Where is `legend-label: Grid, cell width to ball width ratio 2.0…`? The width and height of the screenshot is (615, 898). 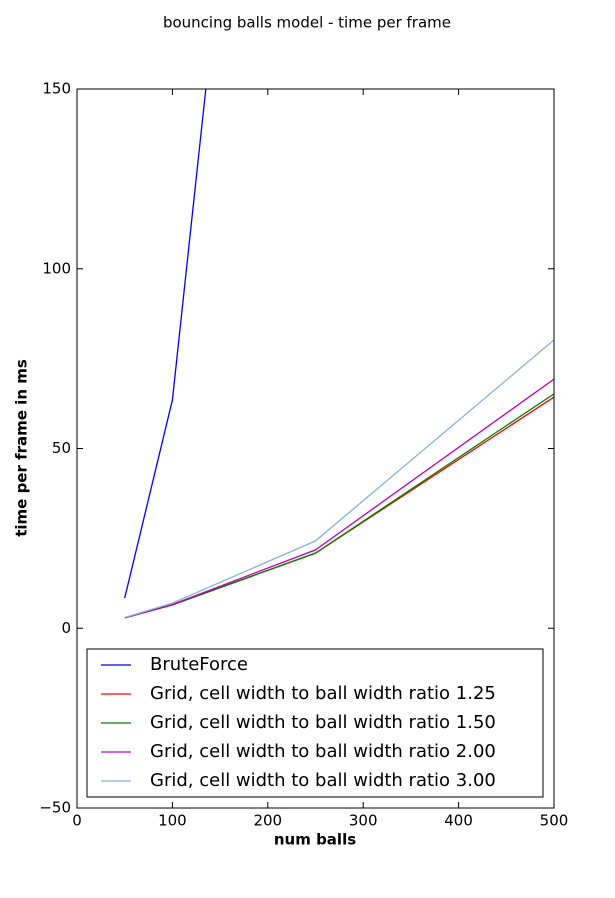 legend-label: Grid, cell width to ball width ratio 2.0… is located at coordinates (323, 751).